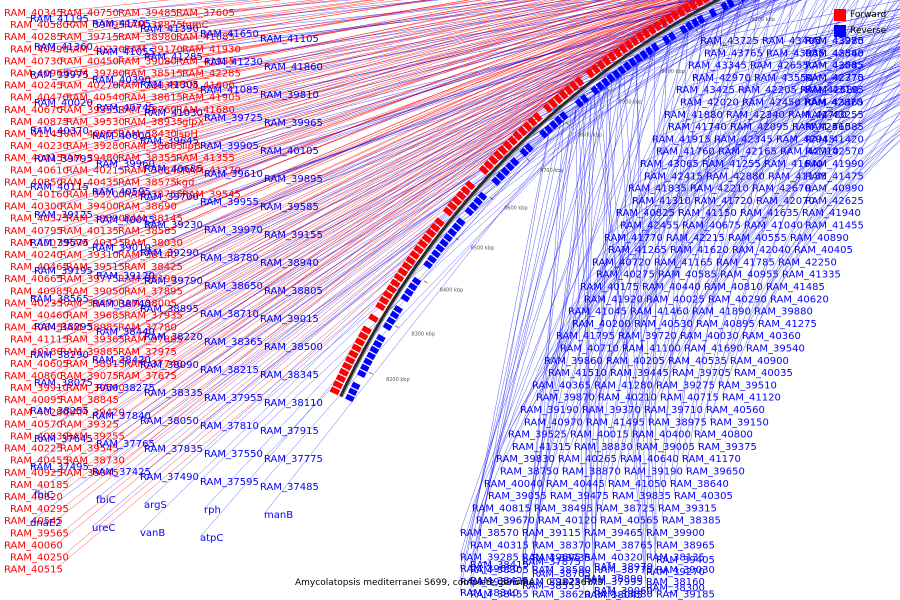  Describe the element at coordinates (613, 558) in the screenshot. I see `reverse-gene-label: RAM_40320` at that location.